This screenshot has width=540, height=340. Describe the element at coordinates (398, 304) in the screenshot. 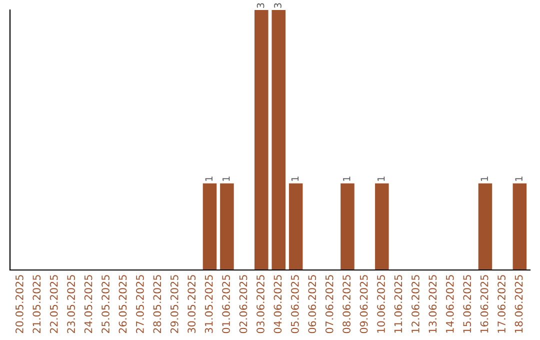

I see `x-tick-label: 11.06.2025` at that location.